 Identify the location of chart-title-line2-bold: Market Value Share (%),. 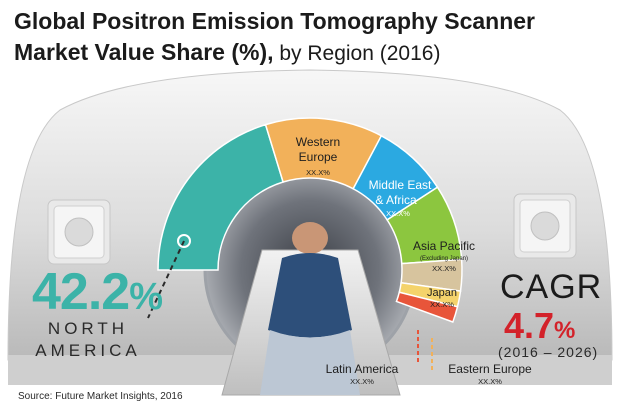
(144, 52).